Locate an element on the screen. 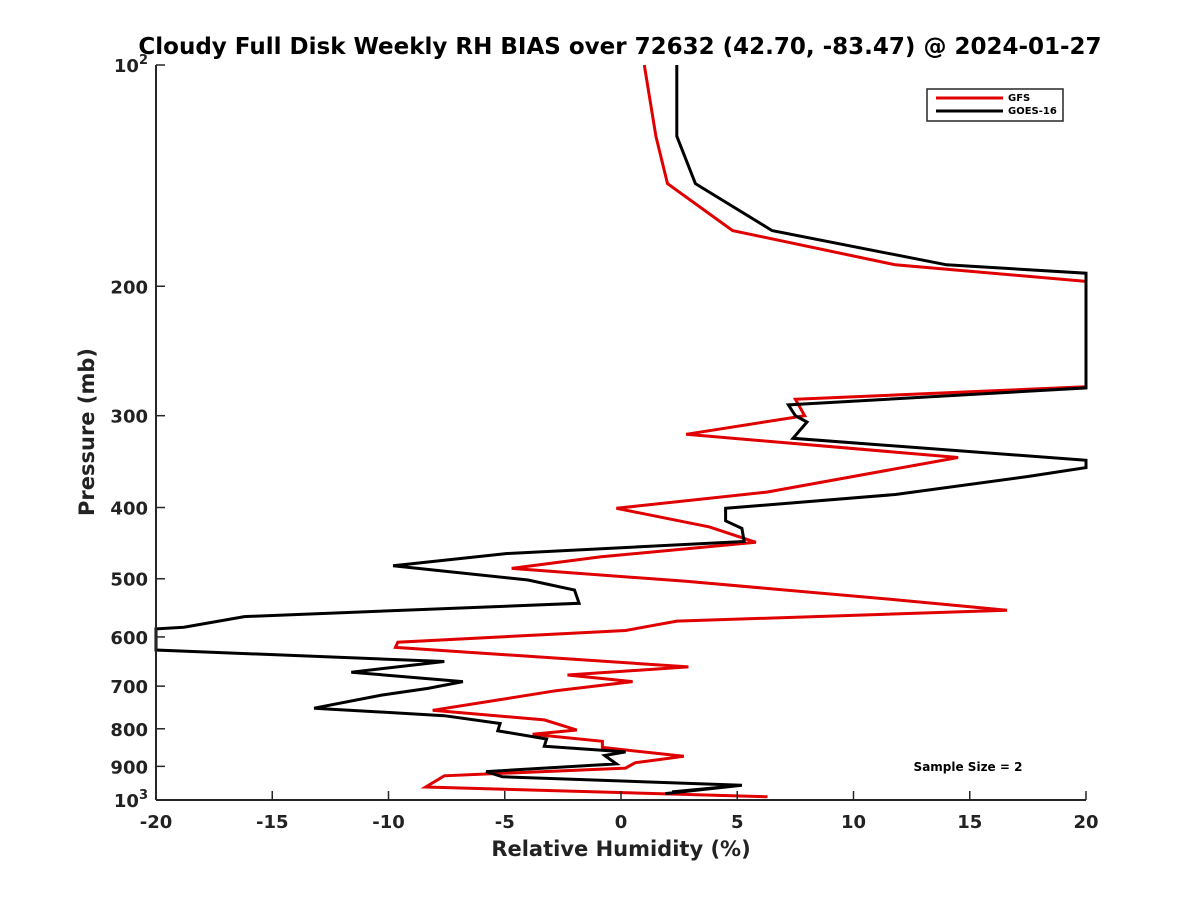 Image resolution: width=1200 pixels, height=900 pixels. y-tick-exponent: 2 is located at coordinates (143, 60).